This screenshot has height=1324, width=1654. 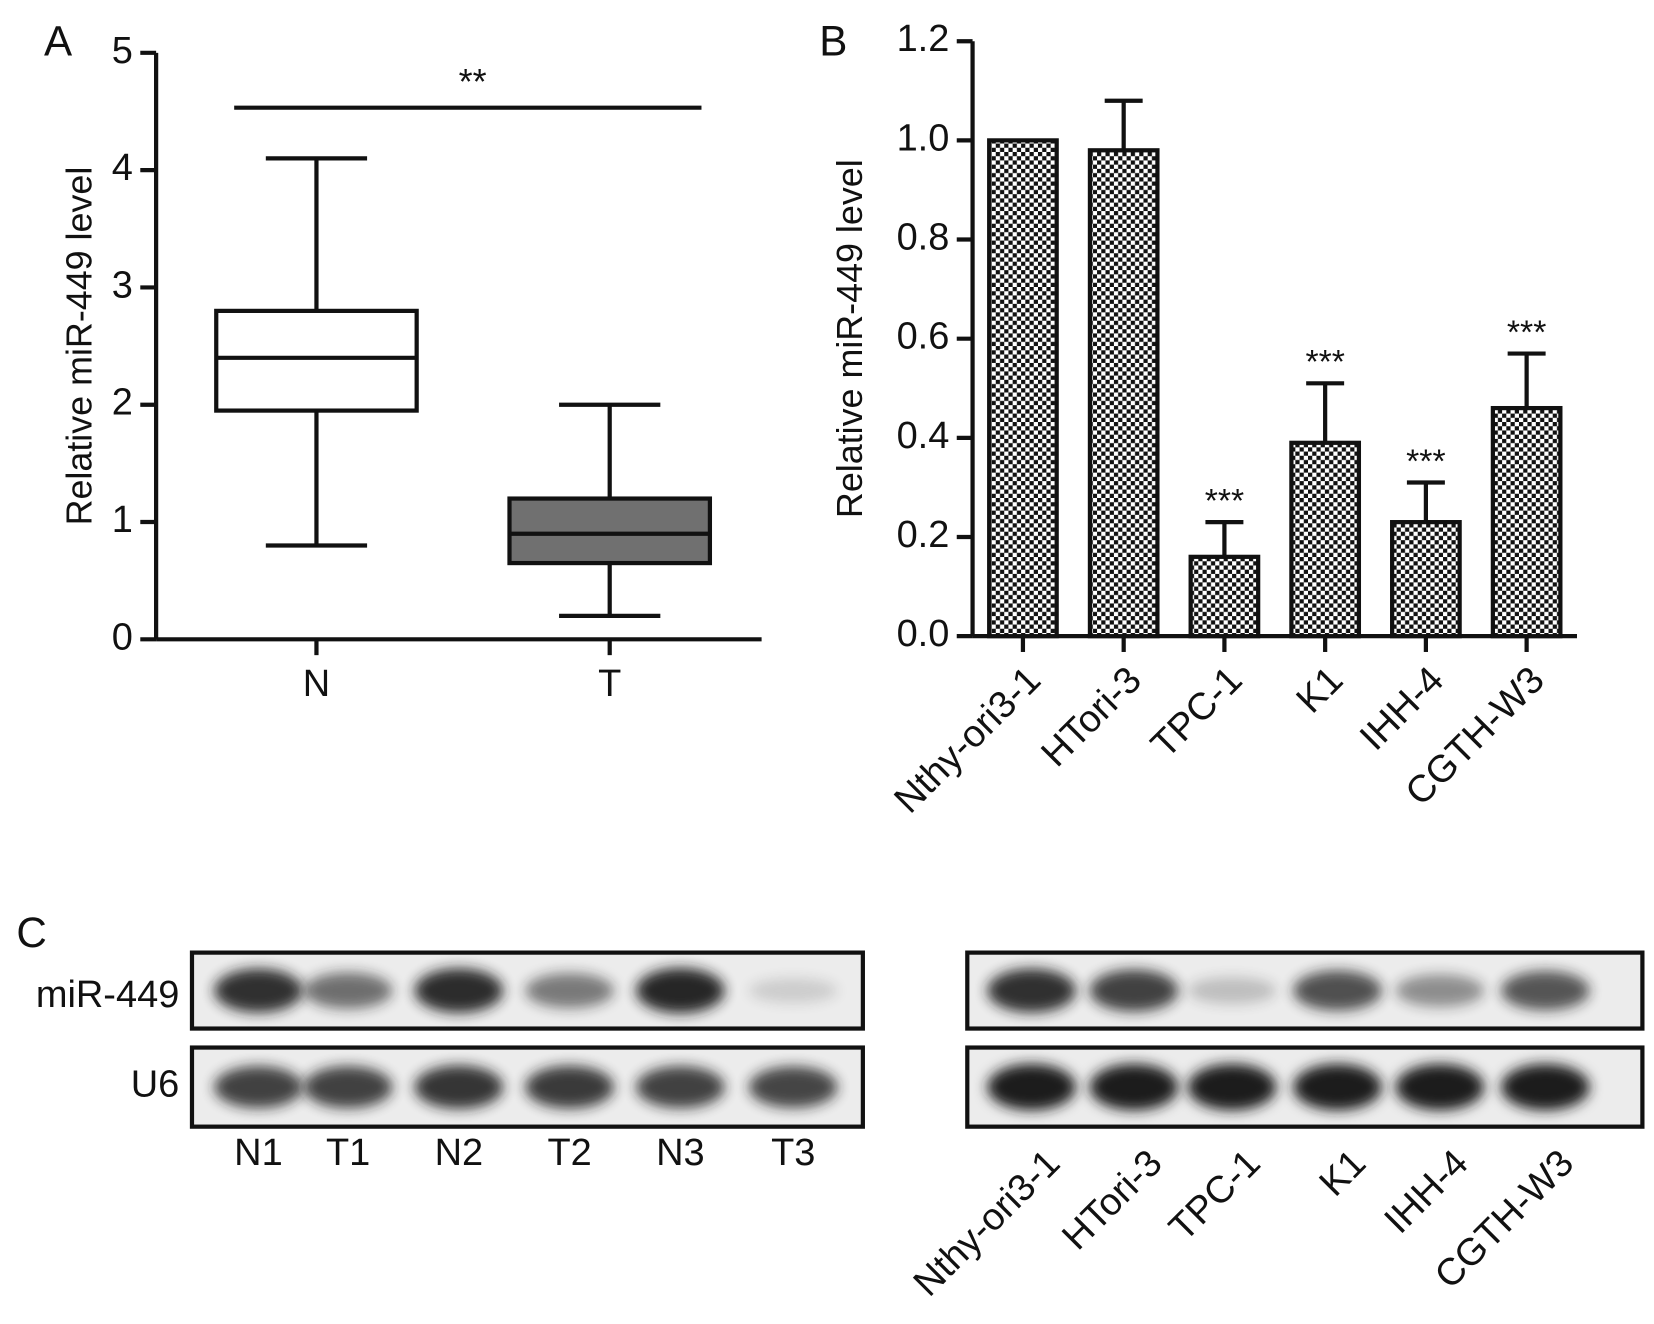 What do you see at coordinates (316, 684) in the screenshot?
I see `x-tick-label: N` at bounding box center [316, 684].